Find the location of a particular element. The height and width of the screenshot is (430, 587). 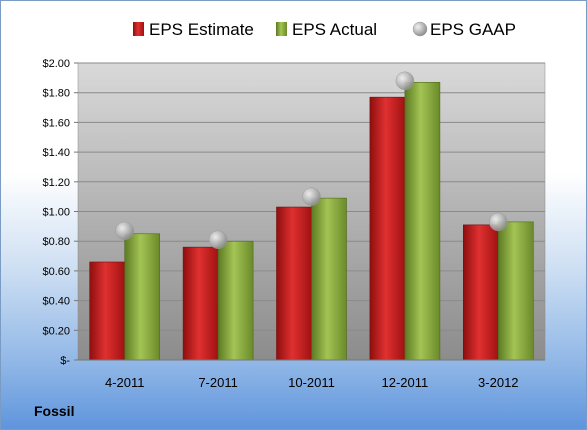

legend: EPS Estimate EPS Actual EPS GAAP is located at coordinates (324, 29).